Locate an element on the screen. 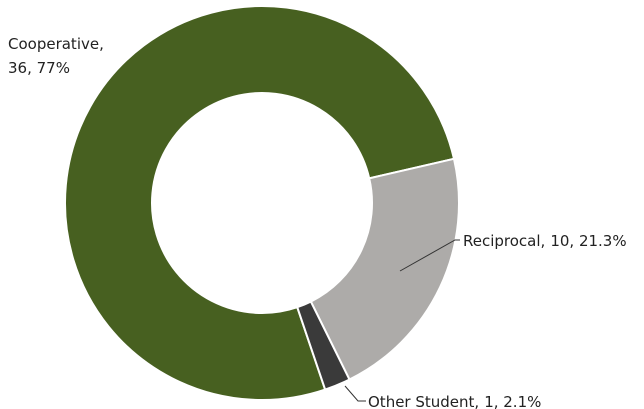  data-label: Other Student, 1, 2.1% is located at coordinates (454, 401).